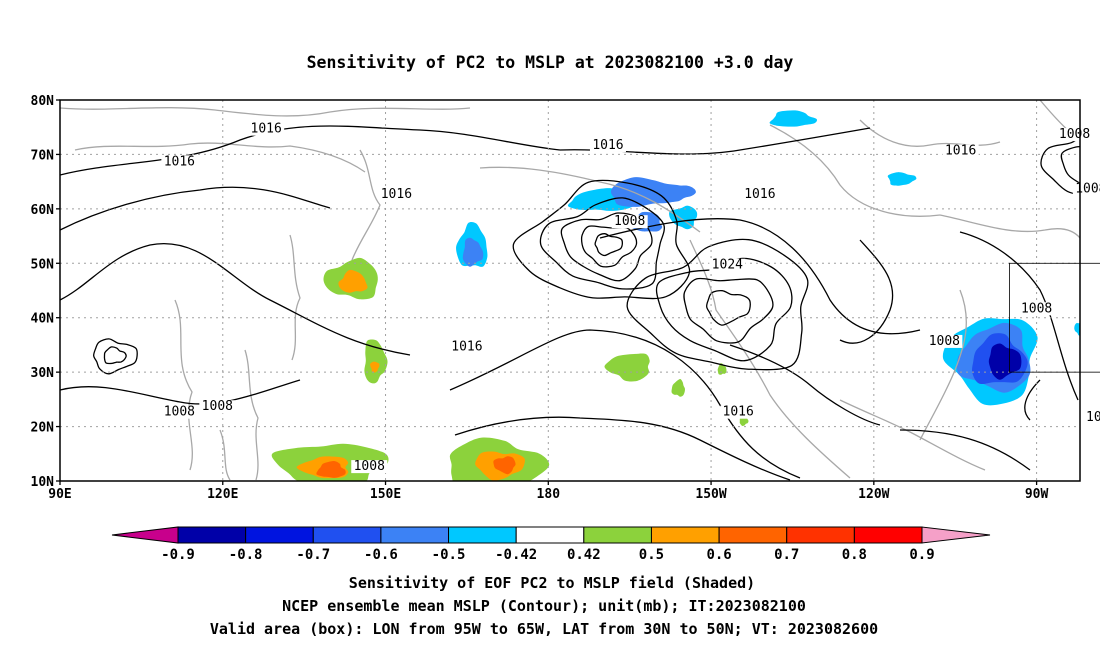  I want to click on x-tick-label: 150W, so click(710, 494).